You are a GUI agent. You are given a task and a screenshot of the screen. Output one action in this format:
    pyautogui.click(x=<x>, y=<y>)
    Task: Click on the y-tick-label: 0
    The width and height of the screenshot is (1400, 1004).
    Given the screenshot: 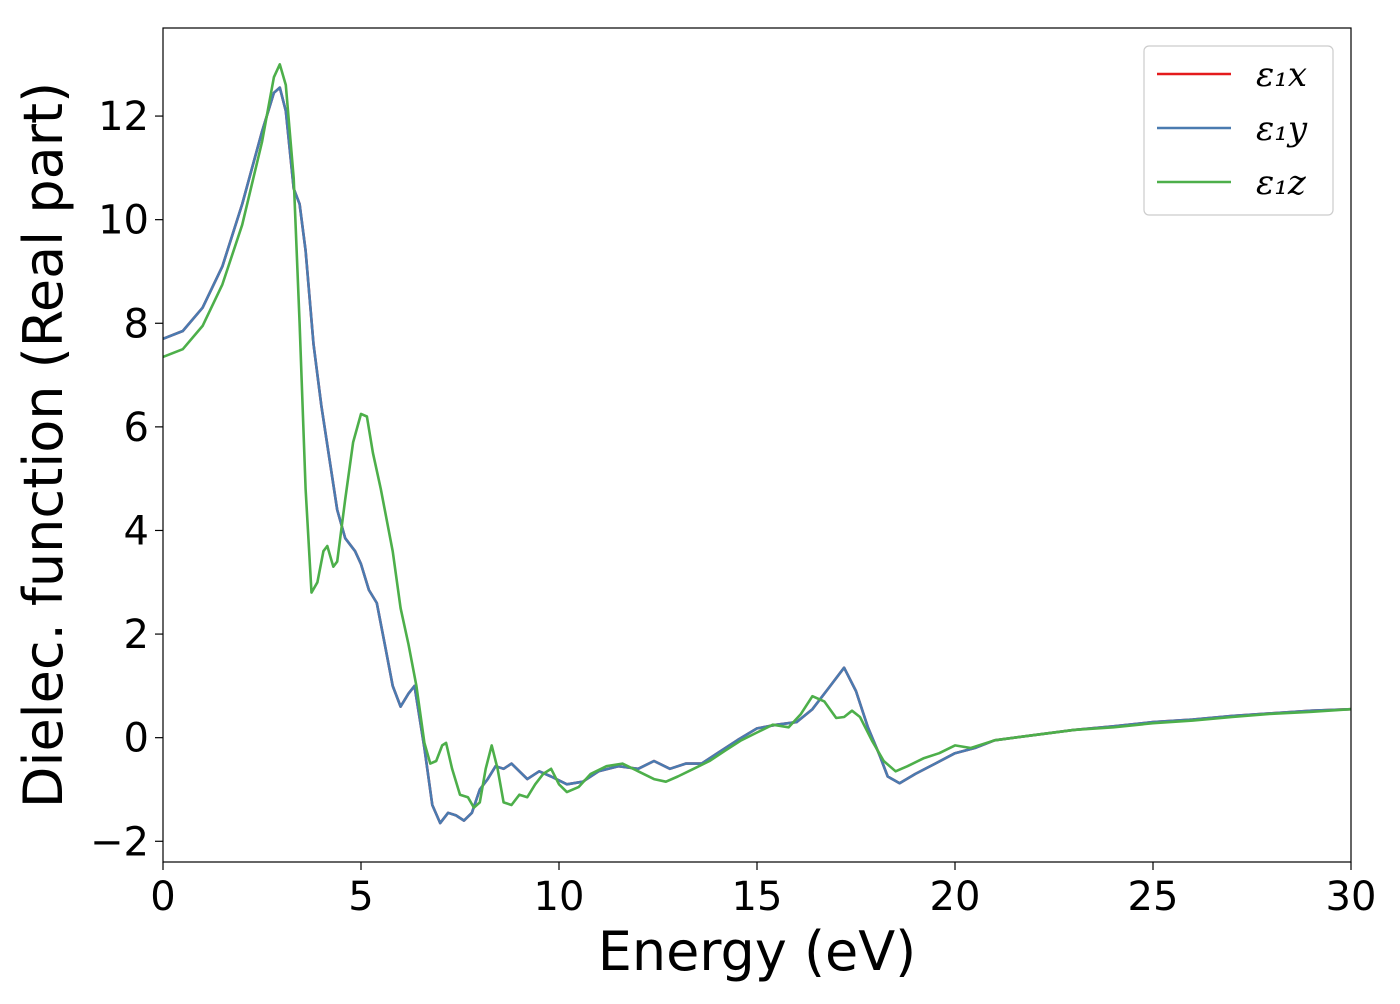 What is the action you would take?
    pyautogui.click(x=136, y=739)
    